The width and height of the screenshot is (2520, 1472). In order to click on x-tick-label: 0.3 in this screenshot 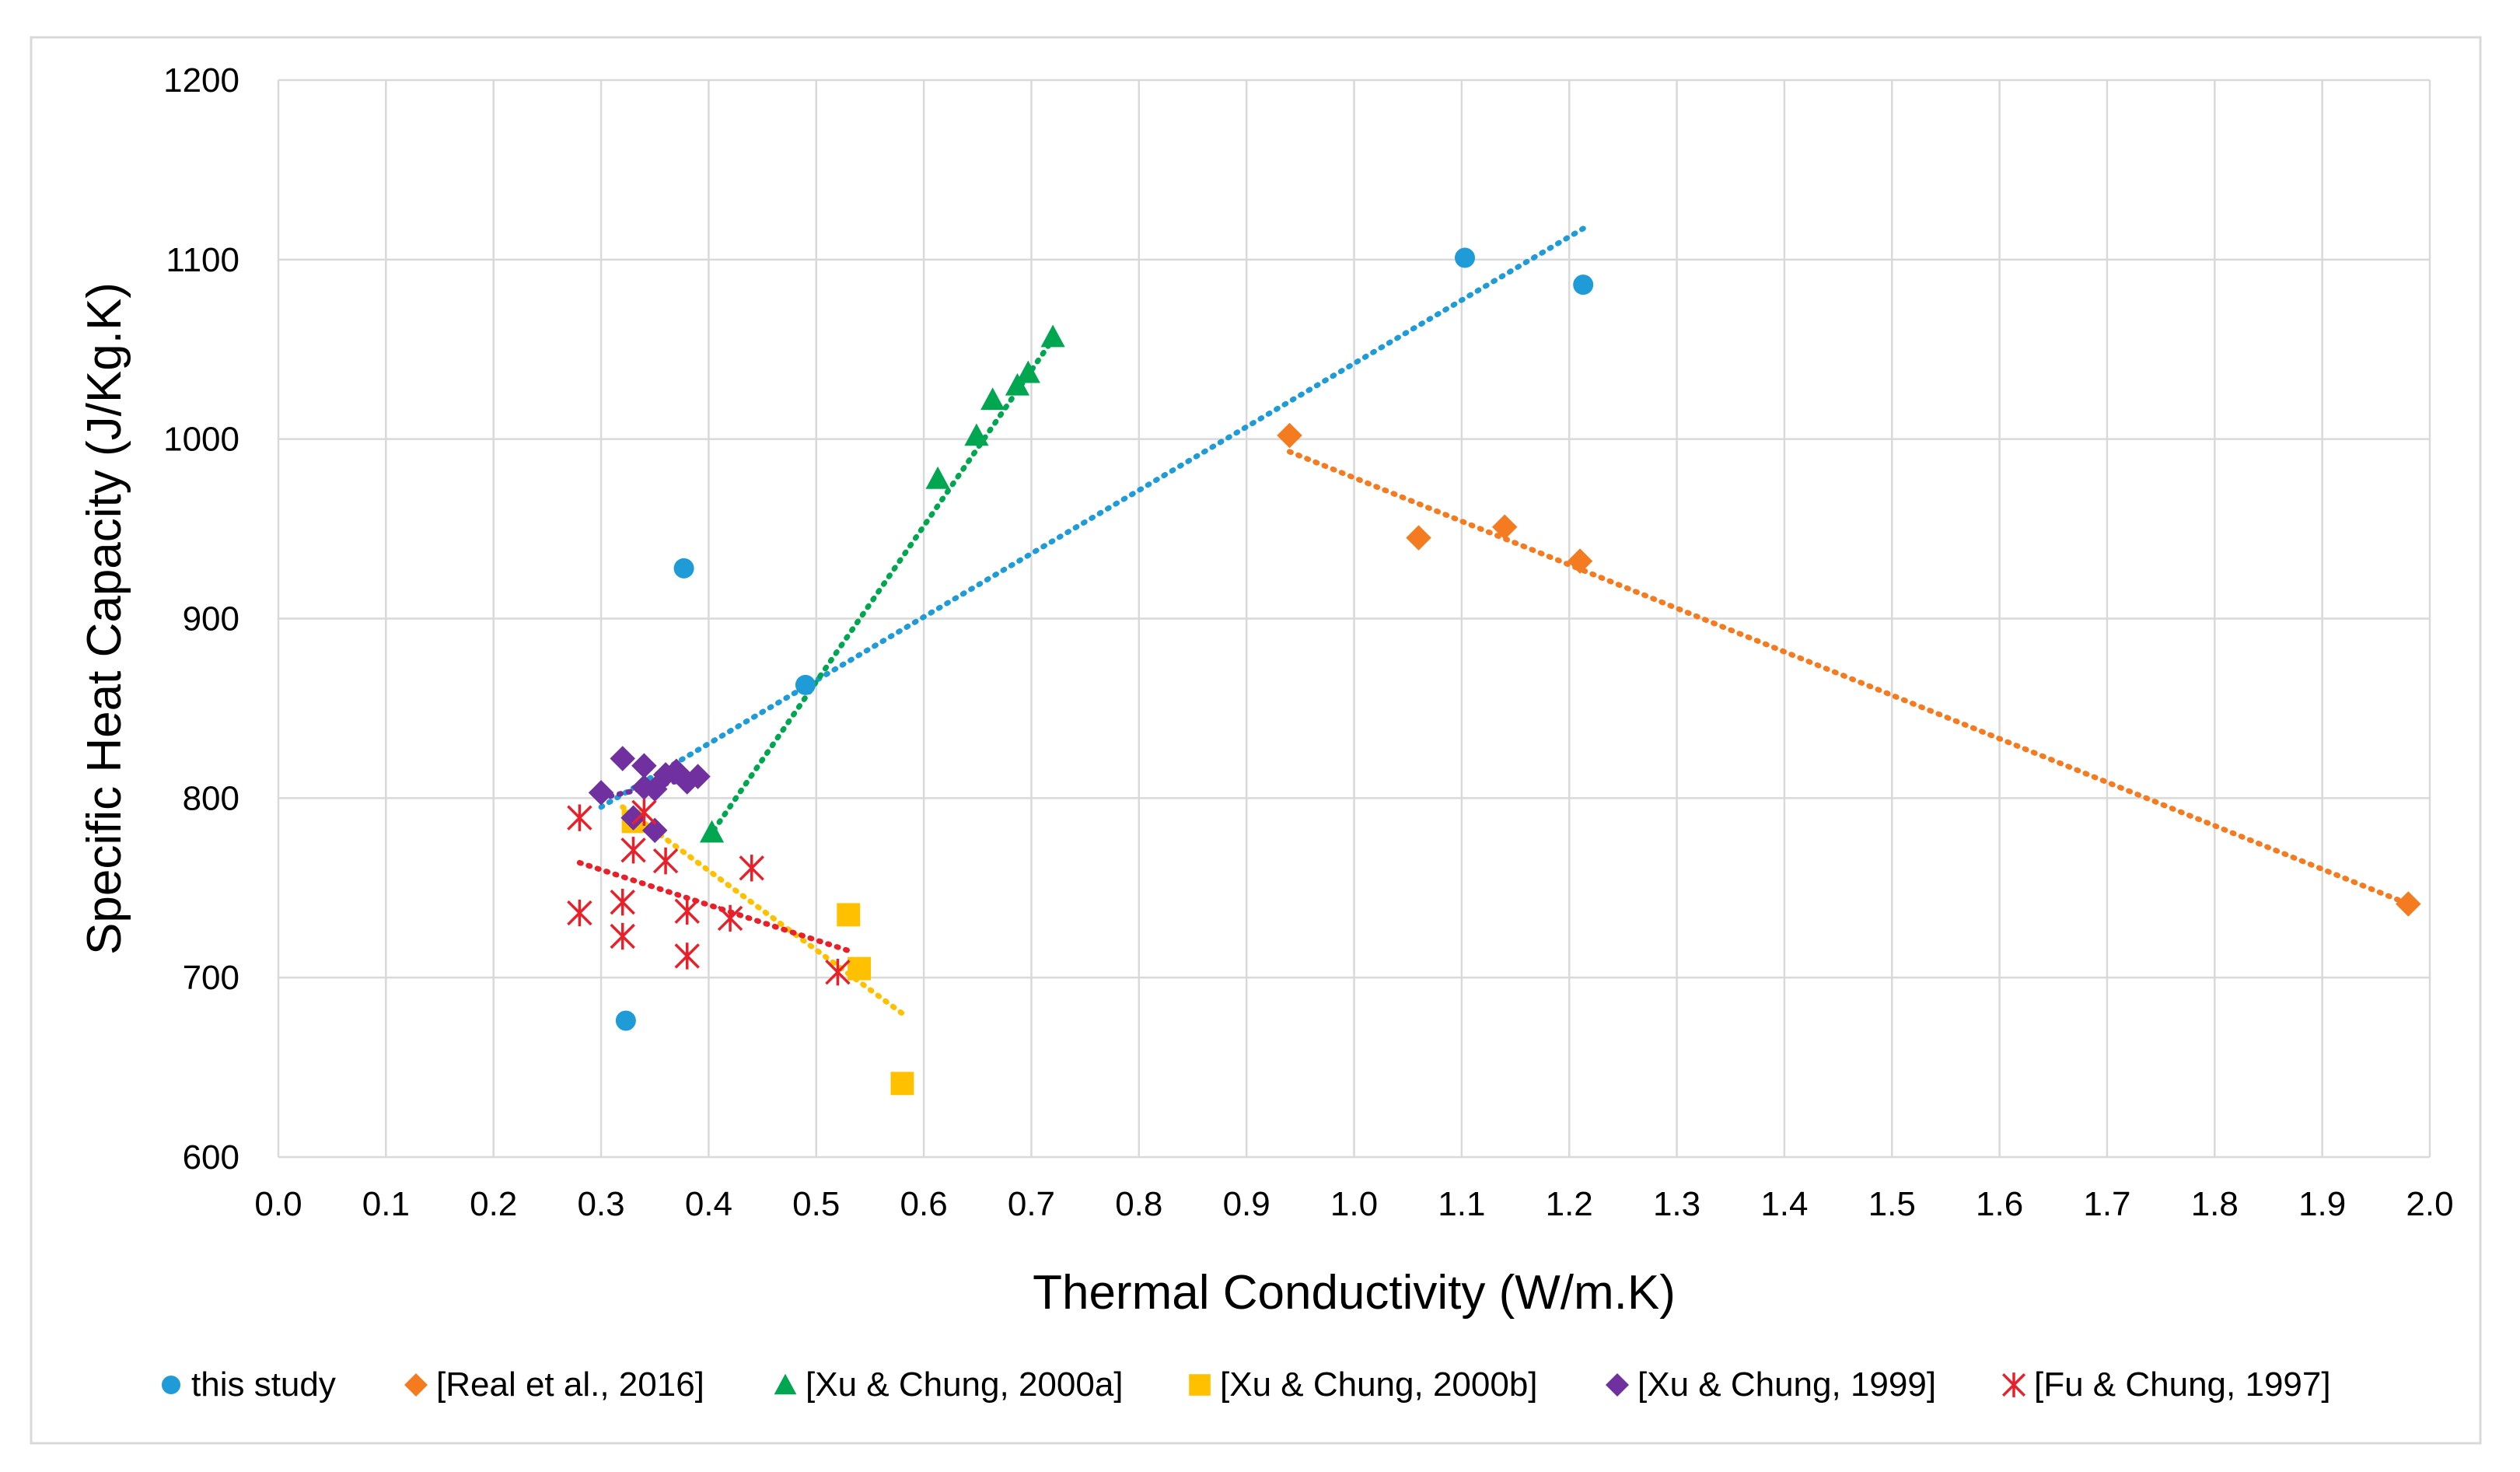, I will do `click(600, 1204)`.